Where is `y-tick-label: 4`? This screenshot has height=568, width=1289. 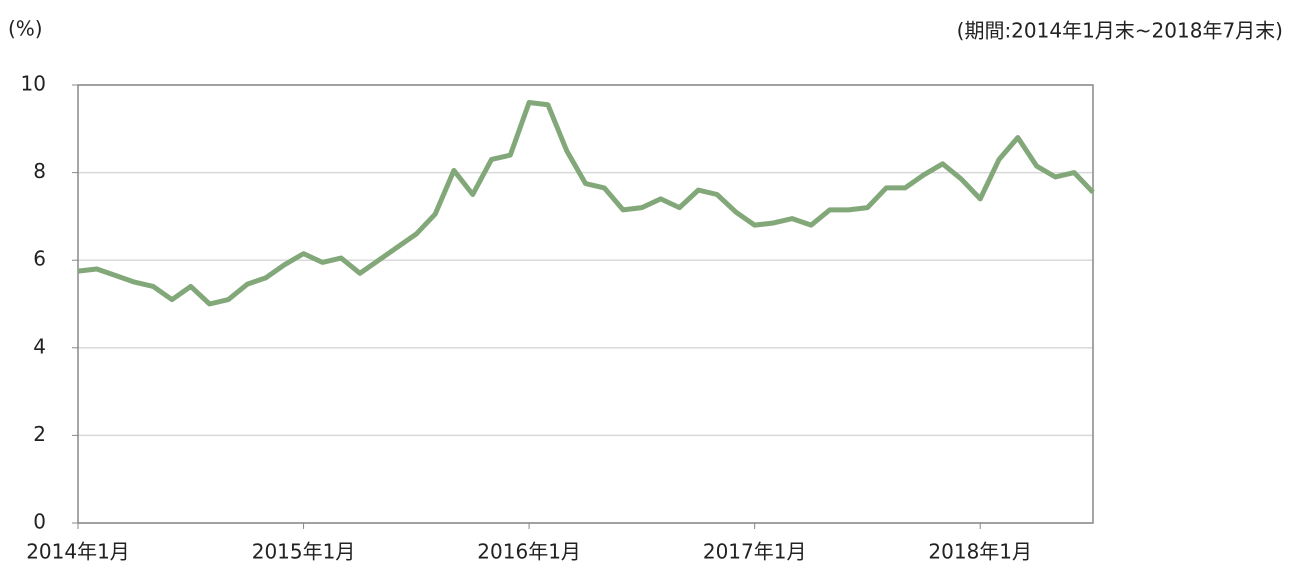 y-tick-label: 4 is located at coordinates (39, 346).